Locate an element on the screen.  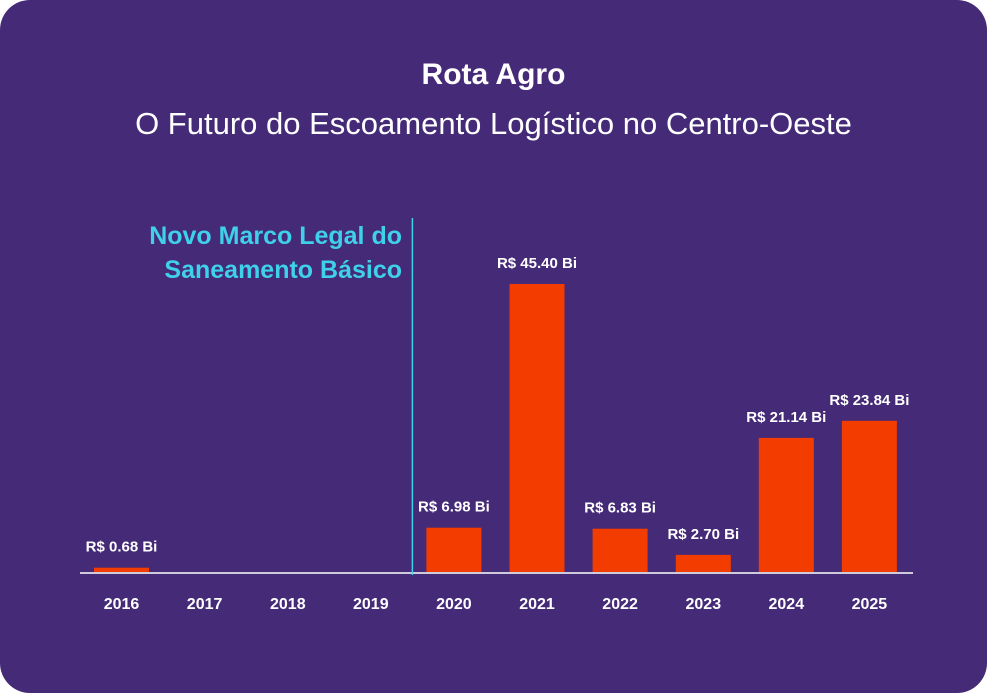
data-label-2022: R$ 6.83 Bi is located at coordinates (620, 508).